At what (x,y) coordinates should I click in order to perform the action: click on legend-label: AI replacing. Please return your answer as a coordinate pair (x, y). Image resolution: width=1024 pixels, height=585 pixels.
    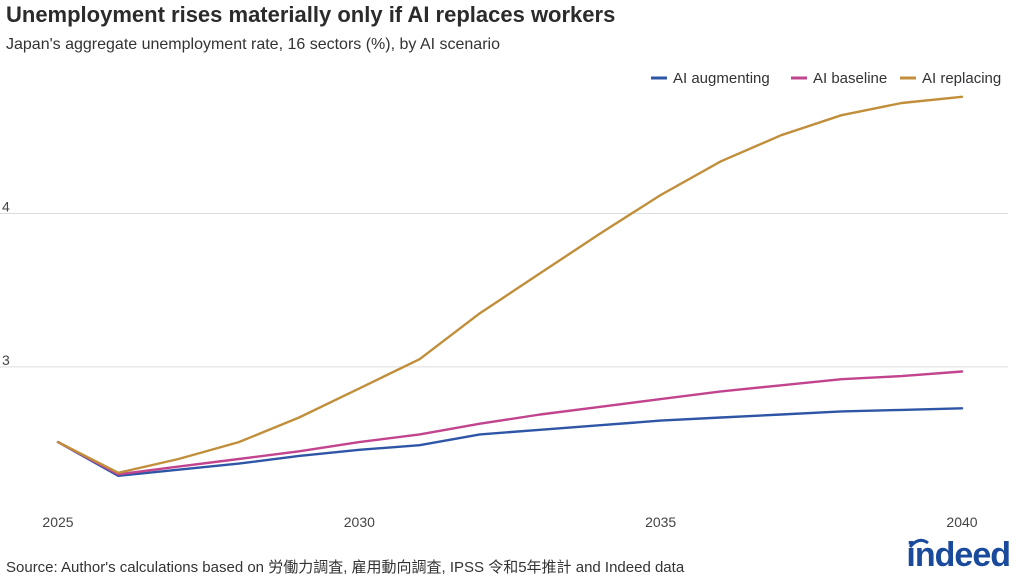
    Looking at the image, I should click on (961, 78).